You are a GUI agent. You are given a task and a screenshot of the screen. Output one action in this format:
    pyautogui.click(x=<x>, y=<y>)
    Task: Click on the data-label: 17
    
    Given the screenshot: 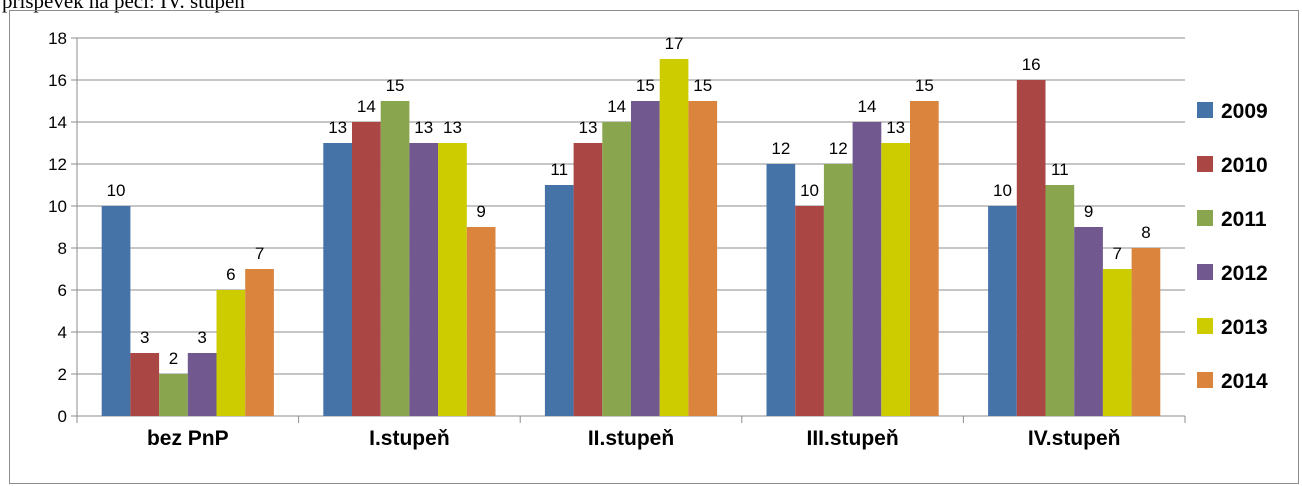 What is the action you would take?
    pyautogui.click(x=674, y=43)
    